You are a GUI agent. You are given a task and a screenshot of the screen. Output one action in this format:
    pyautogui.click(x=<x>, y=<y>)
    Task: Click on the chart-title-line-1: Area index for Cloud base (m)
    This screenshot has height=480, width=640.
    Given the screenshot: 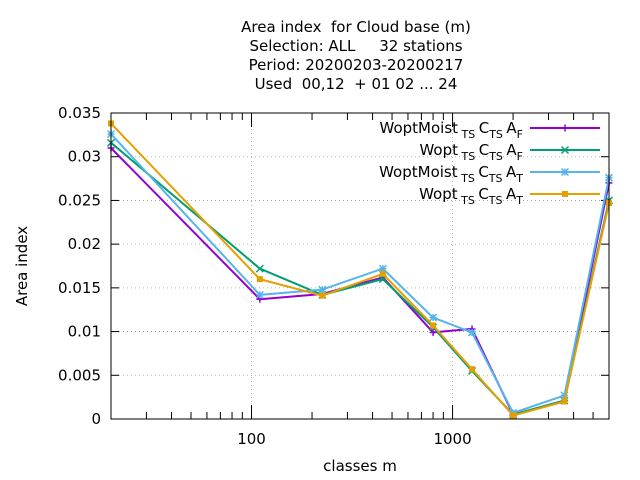 What is the action you would take?
    pyautogui.click(x=356, y=27)
    